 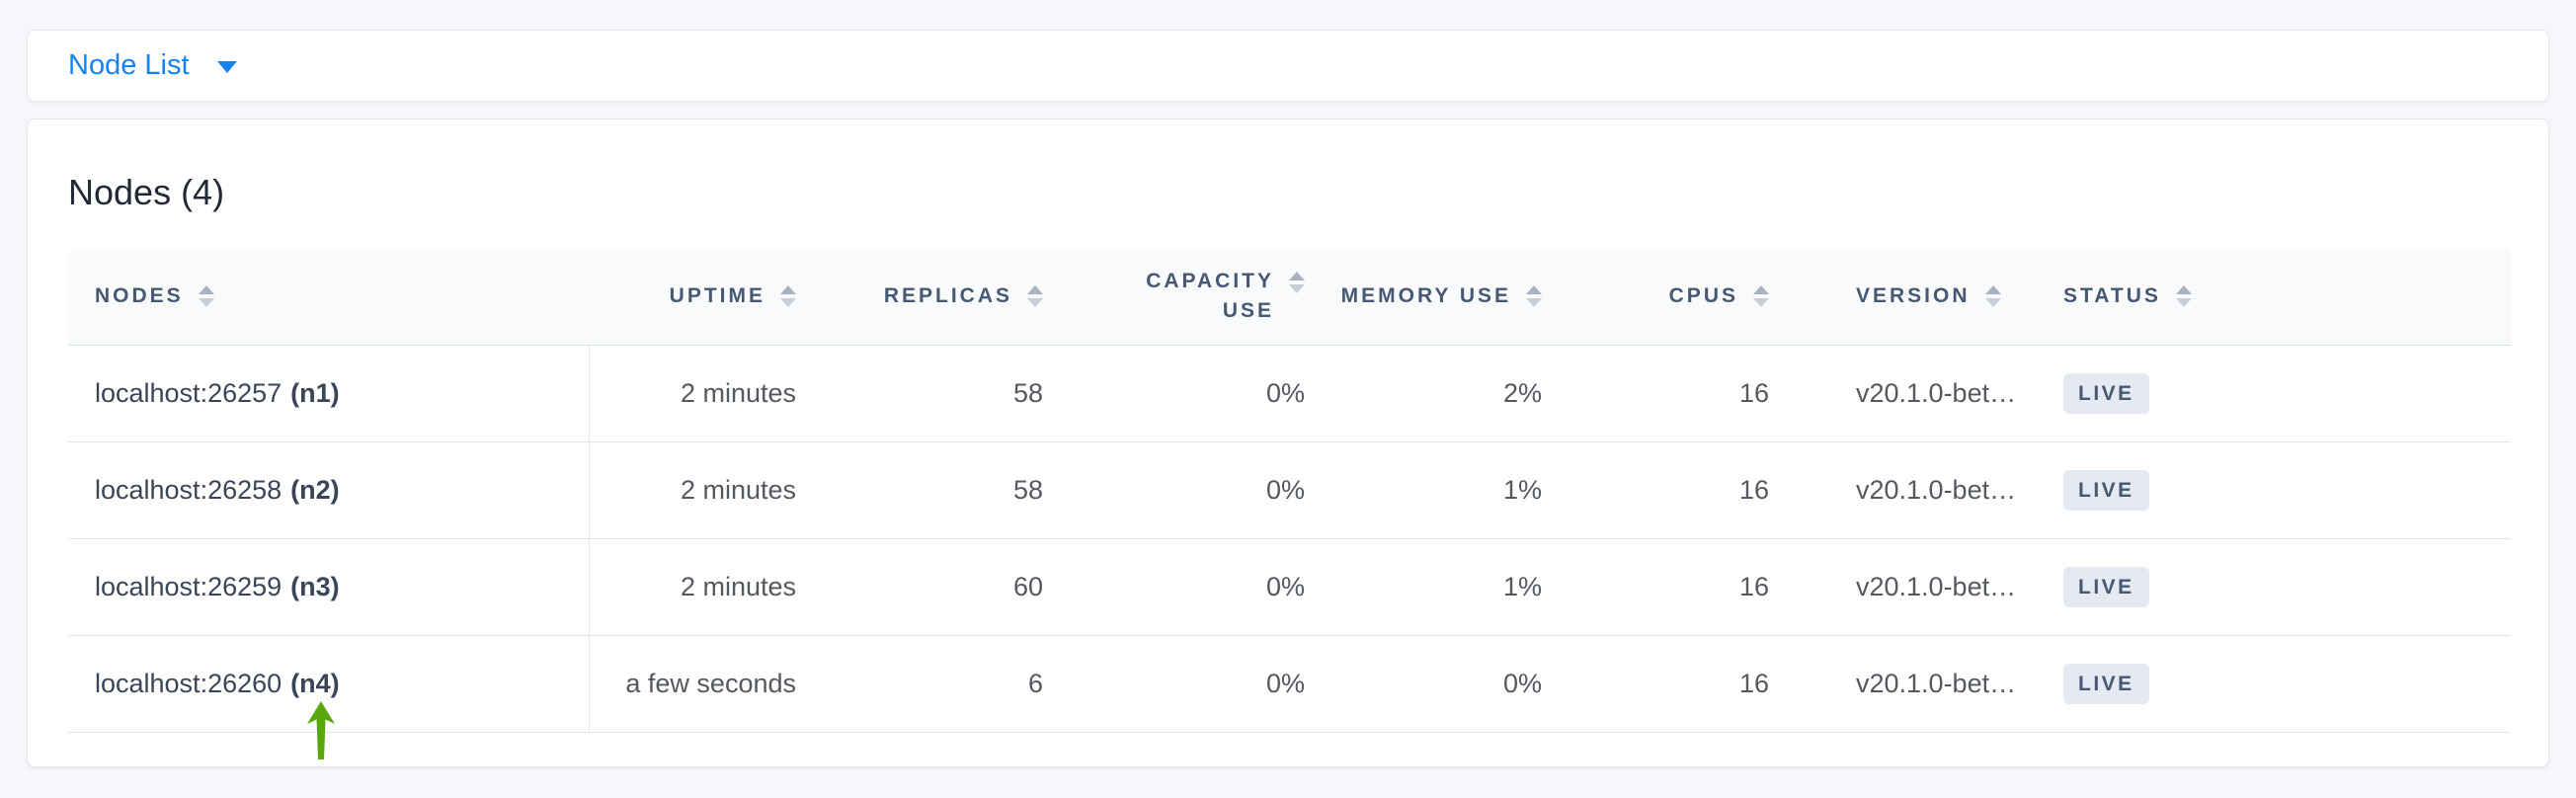 I want to click on column-header-memory-use: MEMORY USE, so click(x=1461, y=297).